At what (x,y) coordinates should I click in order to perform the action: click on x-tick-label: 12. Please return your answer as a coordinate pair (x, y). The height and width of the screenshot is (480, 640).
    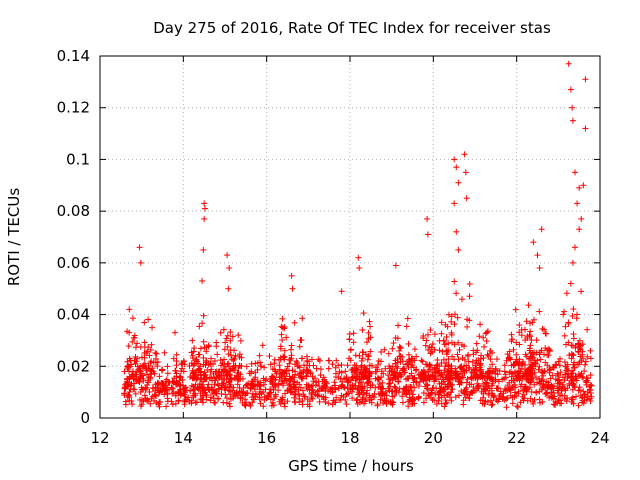
    Looking at the image, I should click on (99, 438).